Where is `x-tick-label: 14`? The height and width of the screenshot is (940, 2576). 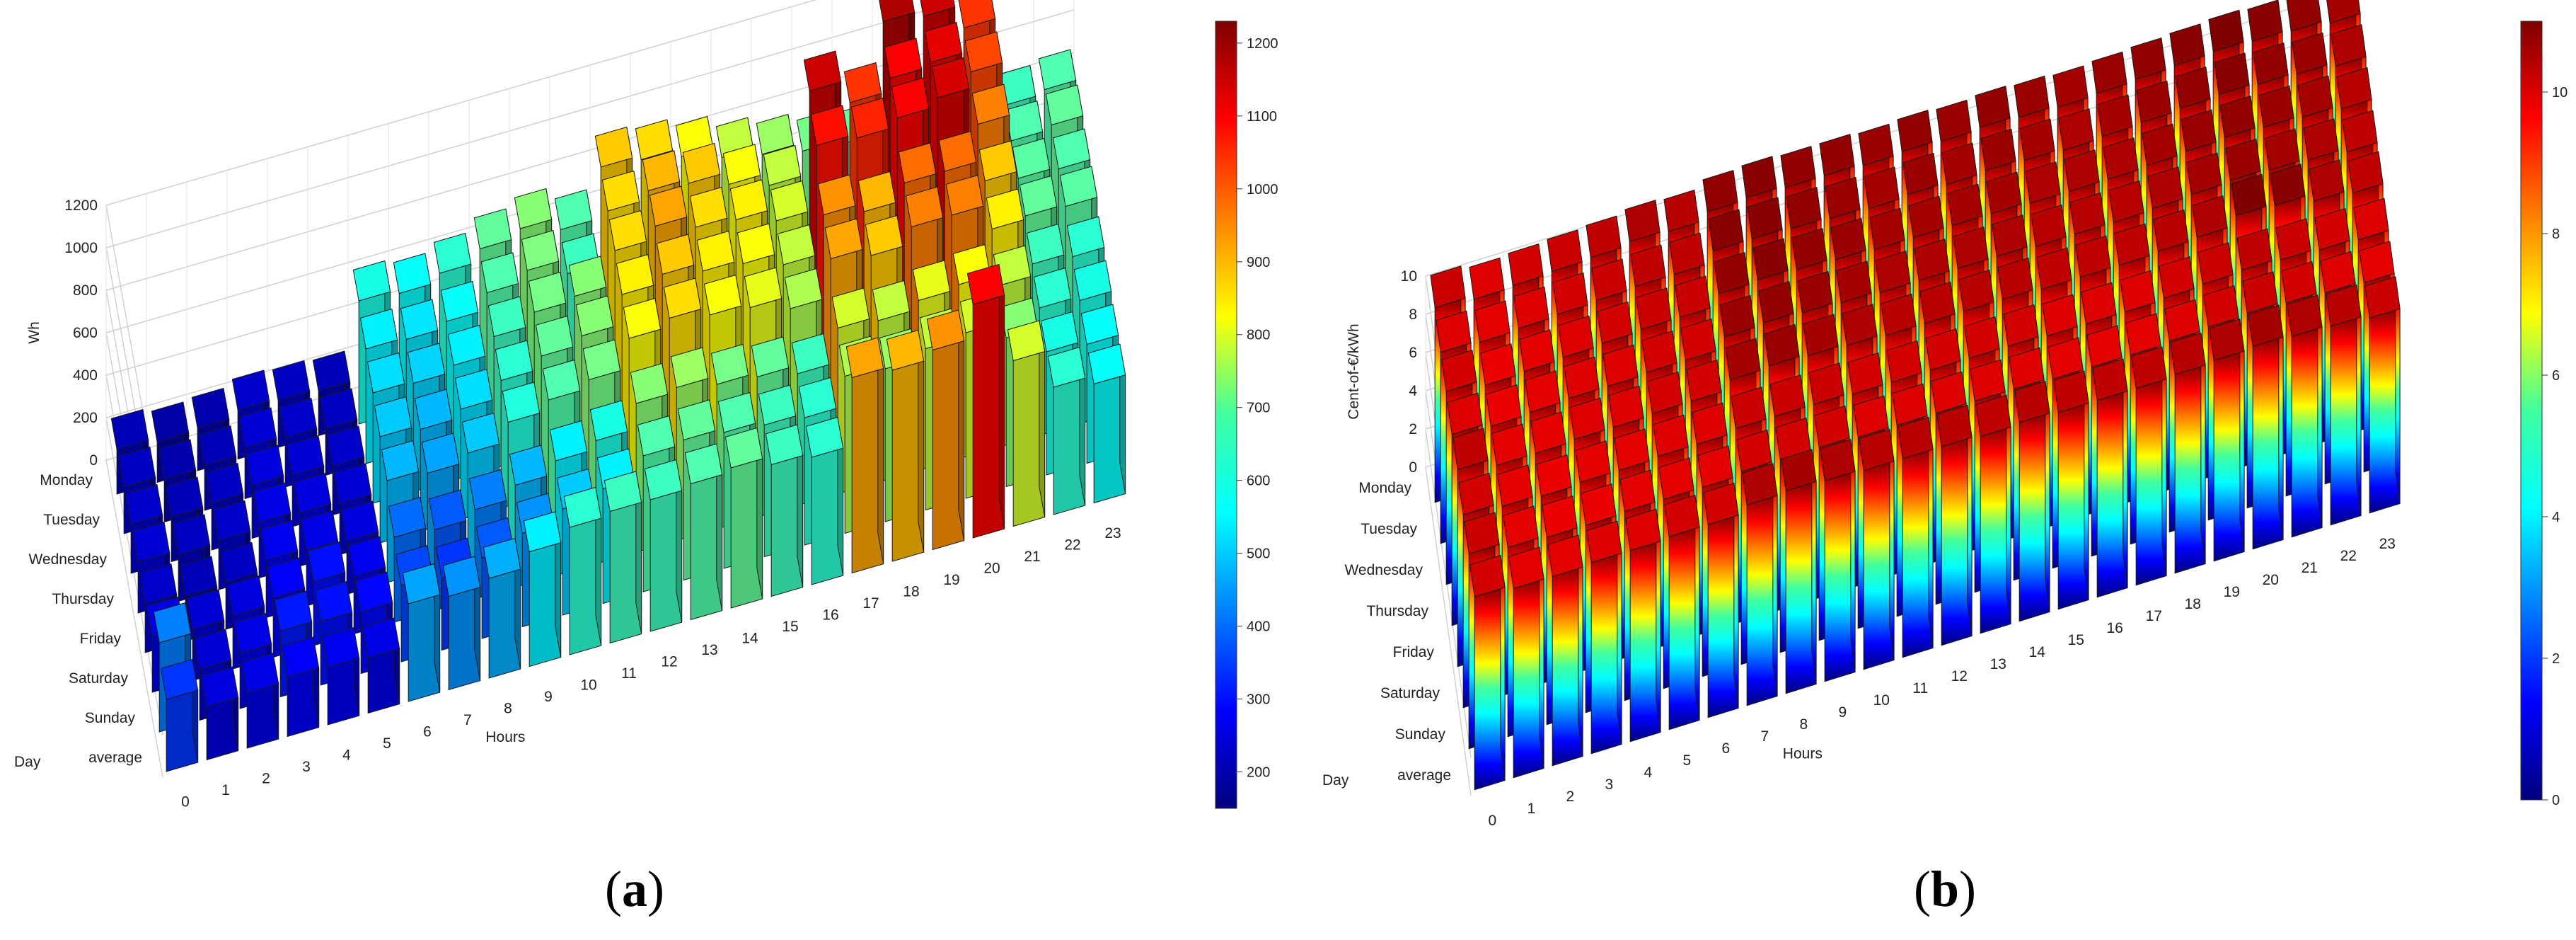 x-tick-label: 14 is located at coordinates (2037, 652).